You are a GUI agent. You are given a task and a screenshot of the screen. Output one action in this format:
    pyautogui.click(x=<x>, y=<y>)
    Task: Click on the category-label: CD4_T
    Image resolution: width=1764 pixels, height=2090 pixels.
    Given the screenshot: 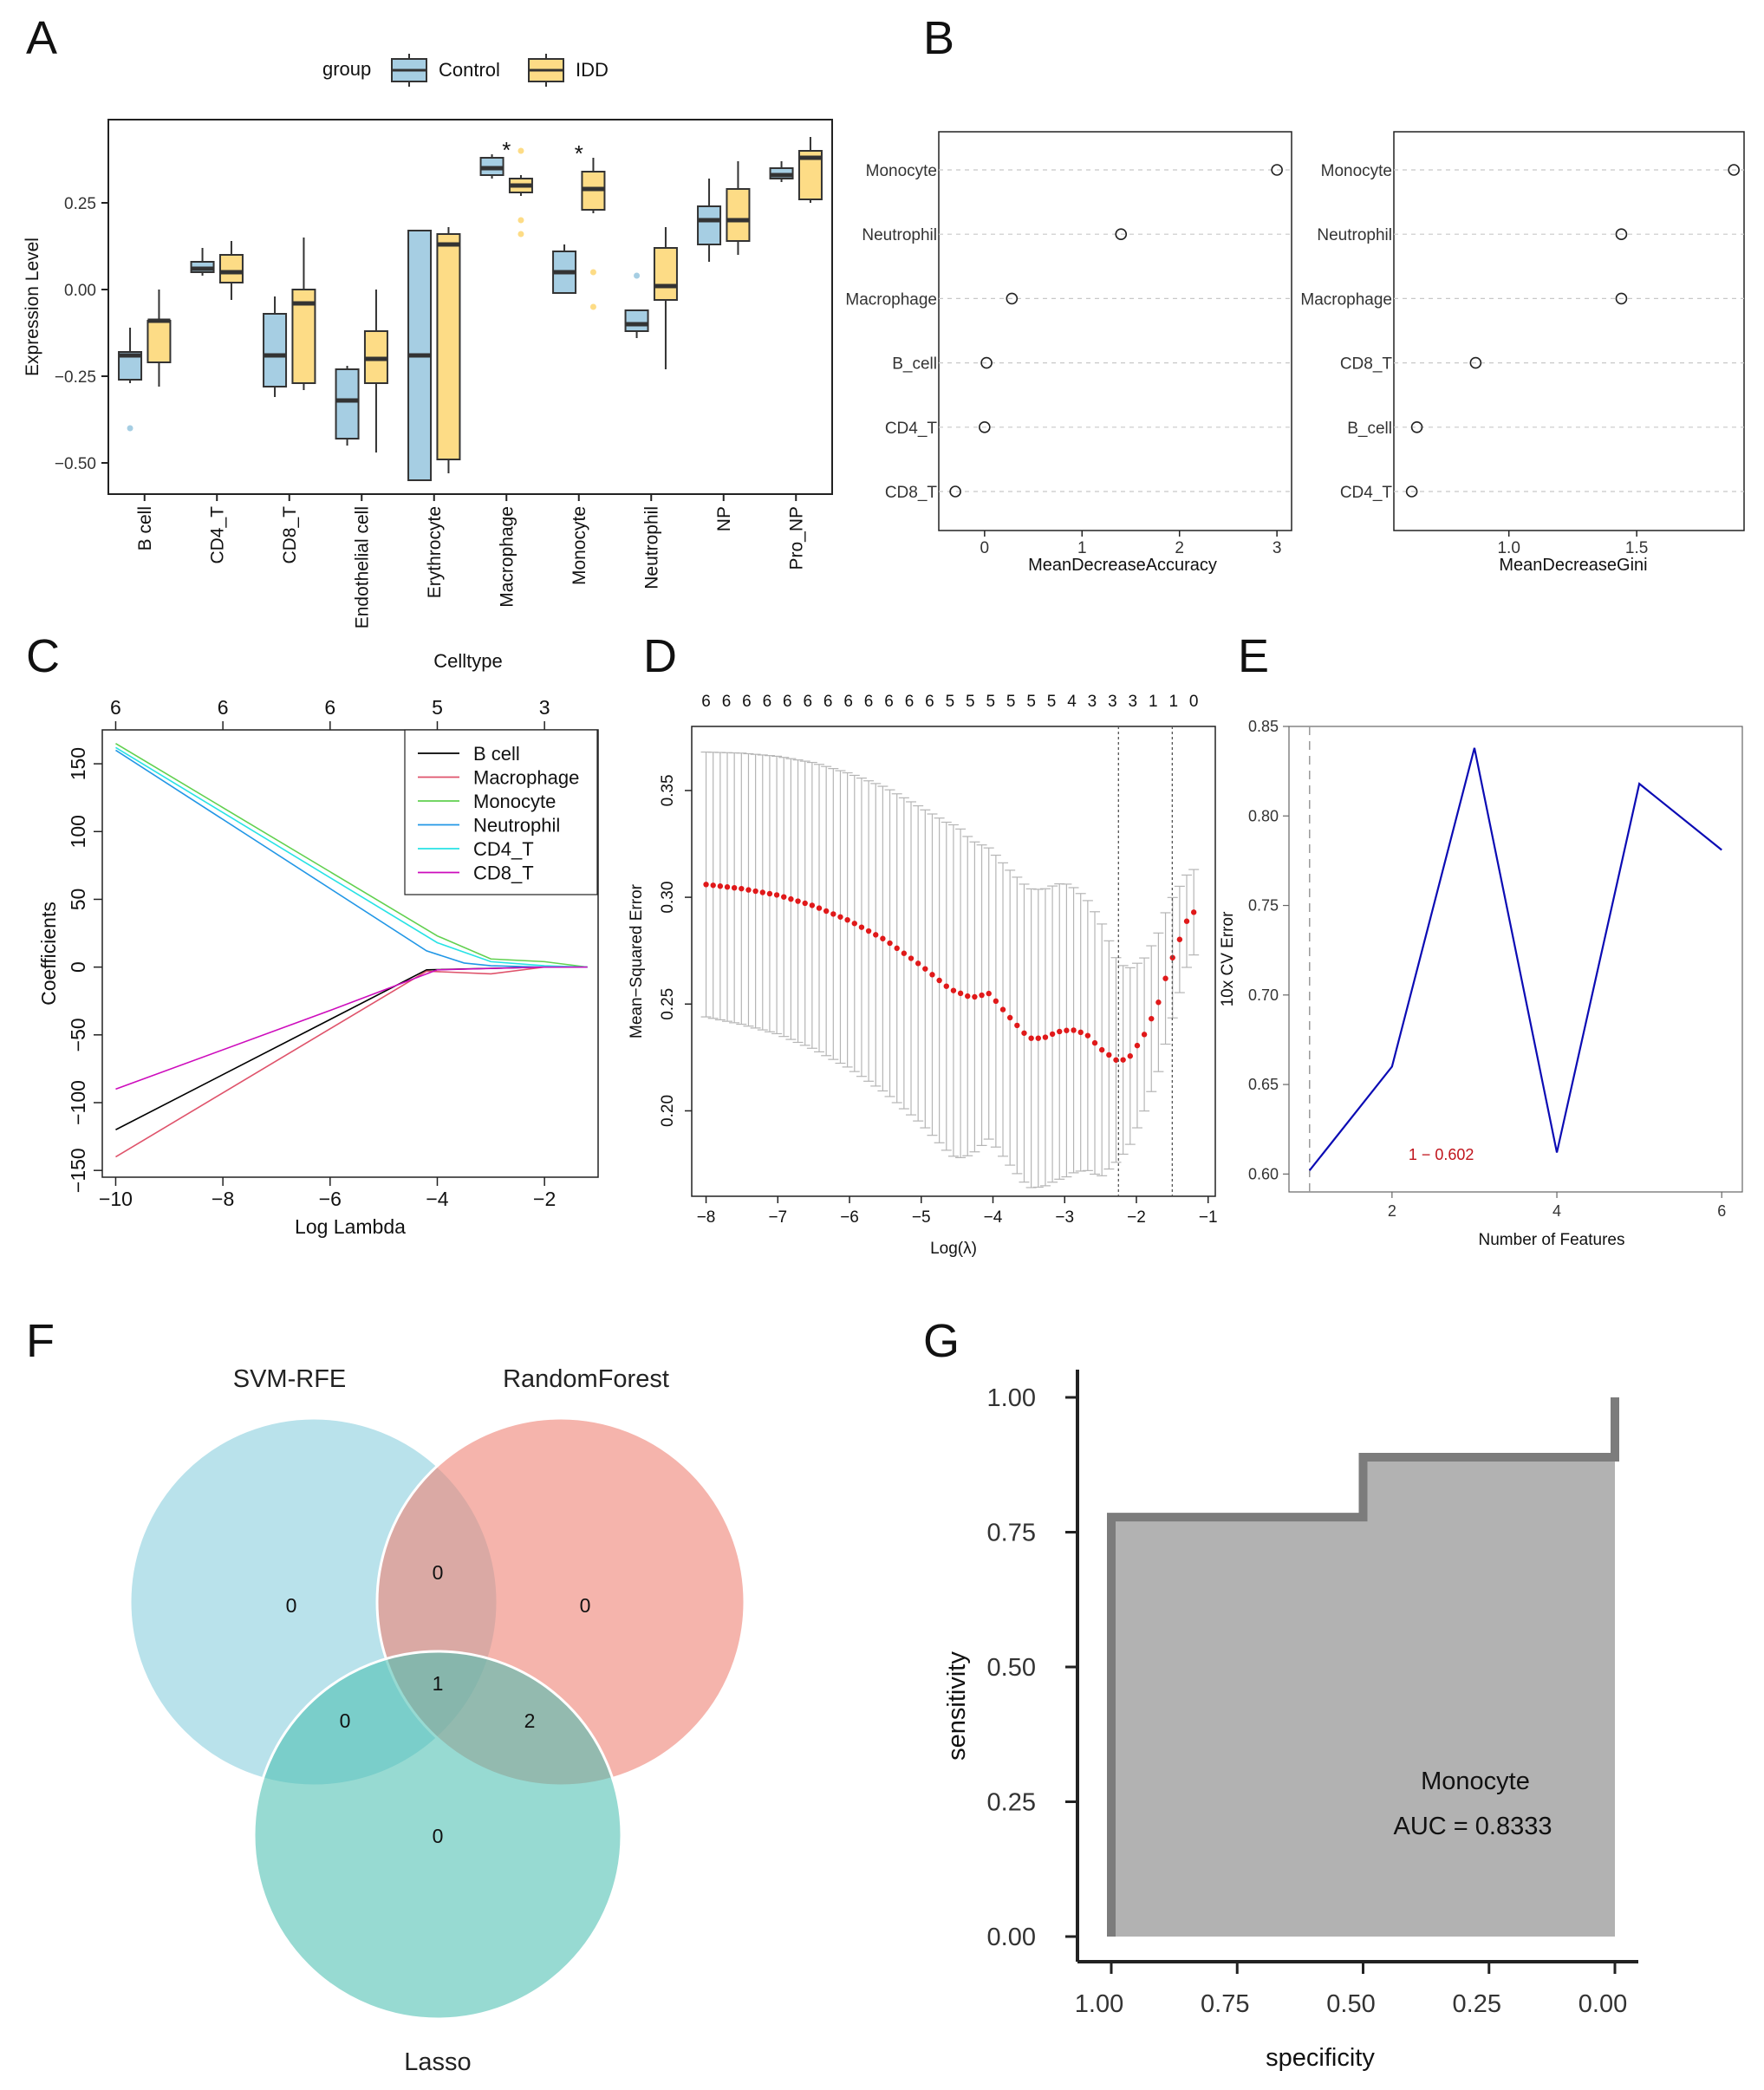 What is the action you would take?
    pyautogui.click(x=1366, y=493)
    